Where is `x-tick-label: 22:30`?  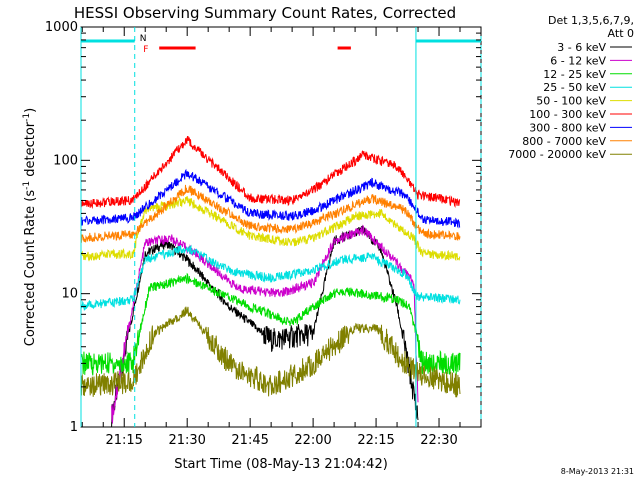 x-tick-label: 22:30 is located at coordinates (438, 440).